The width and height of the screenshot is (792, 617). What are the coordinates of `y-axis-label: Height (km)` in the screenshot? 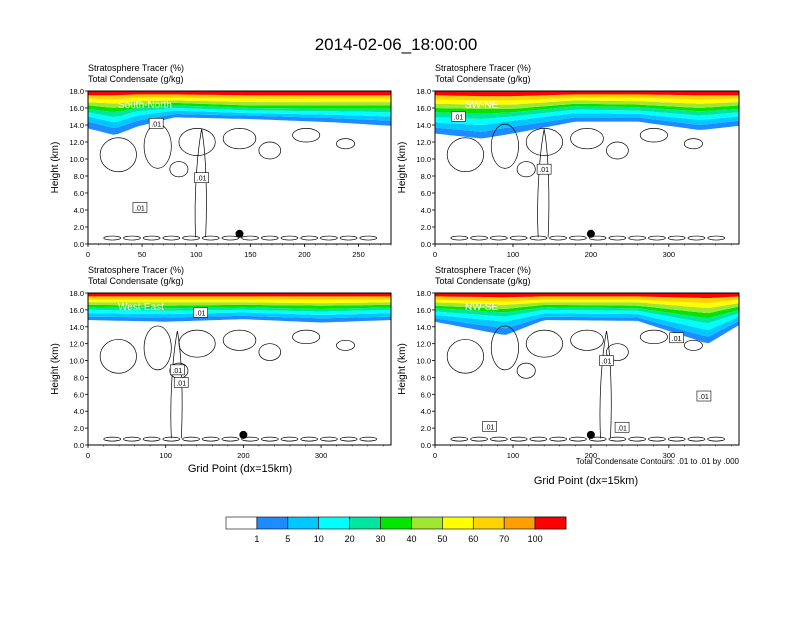 It's located at (55, 168).